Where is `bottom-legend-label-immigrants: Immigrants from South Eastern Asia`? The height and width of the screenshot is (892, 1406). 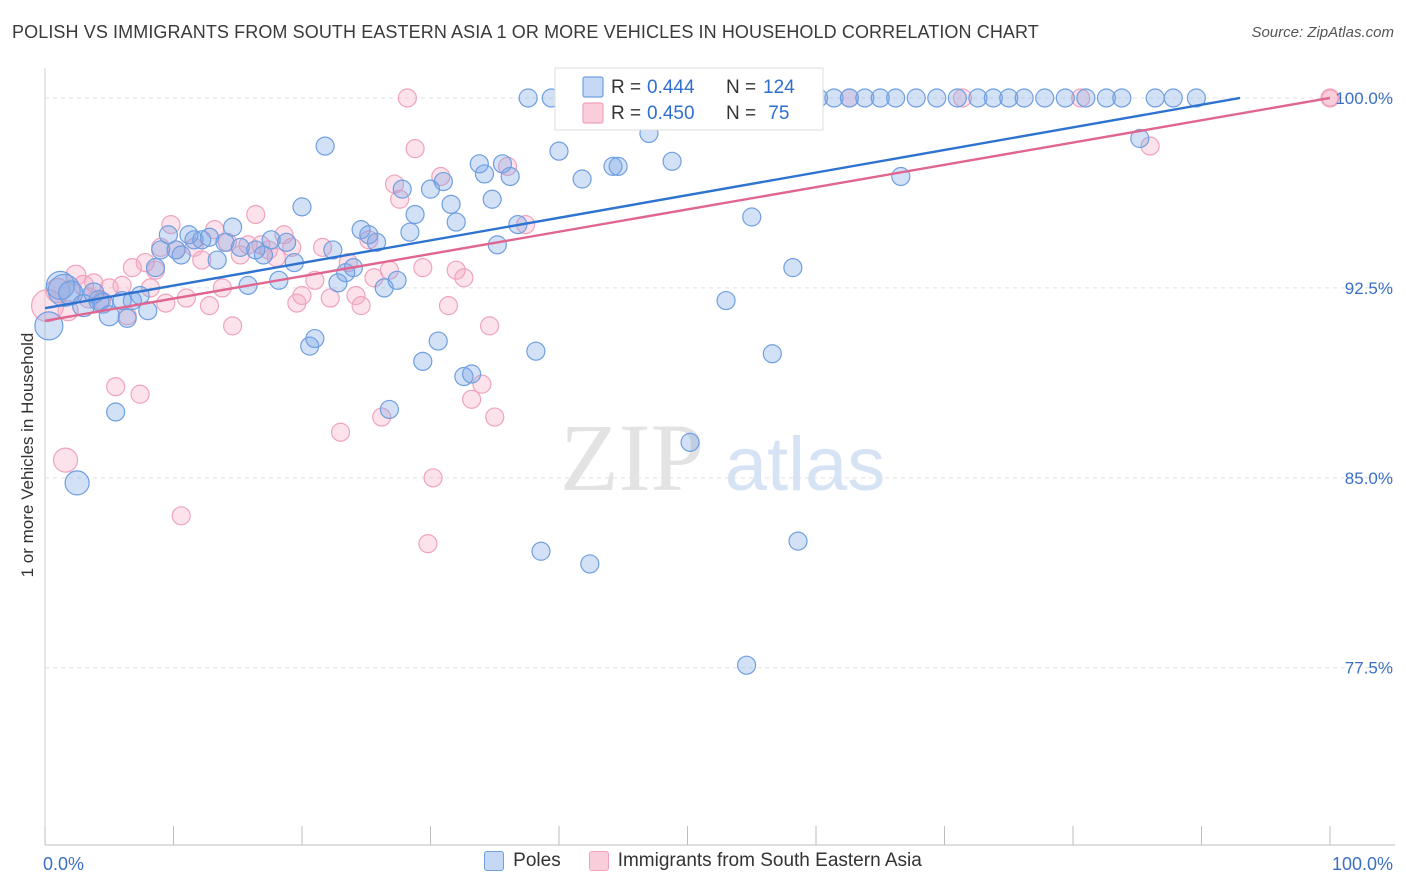
bottom-legend-label-immigrants: Immigrants from South Eastern Asia is located at coordinates (769, 860).